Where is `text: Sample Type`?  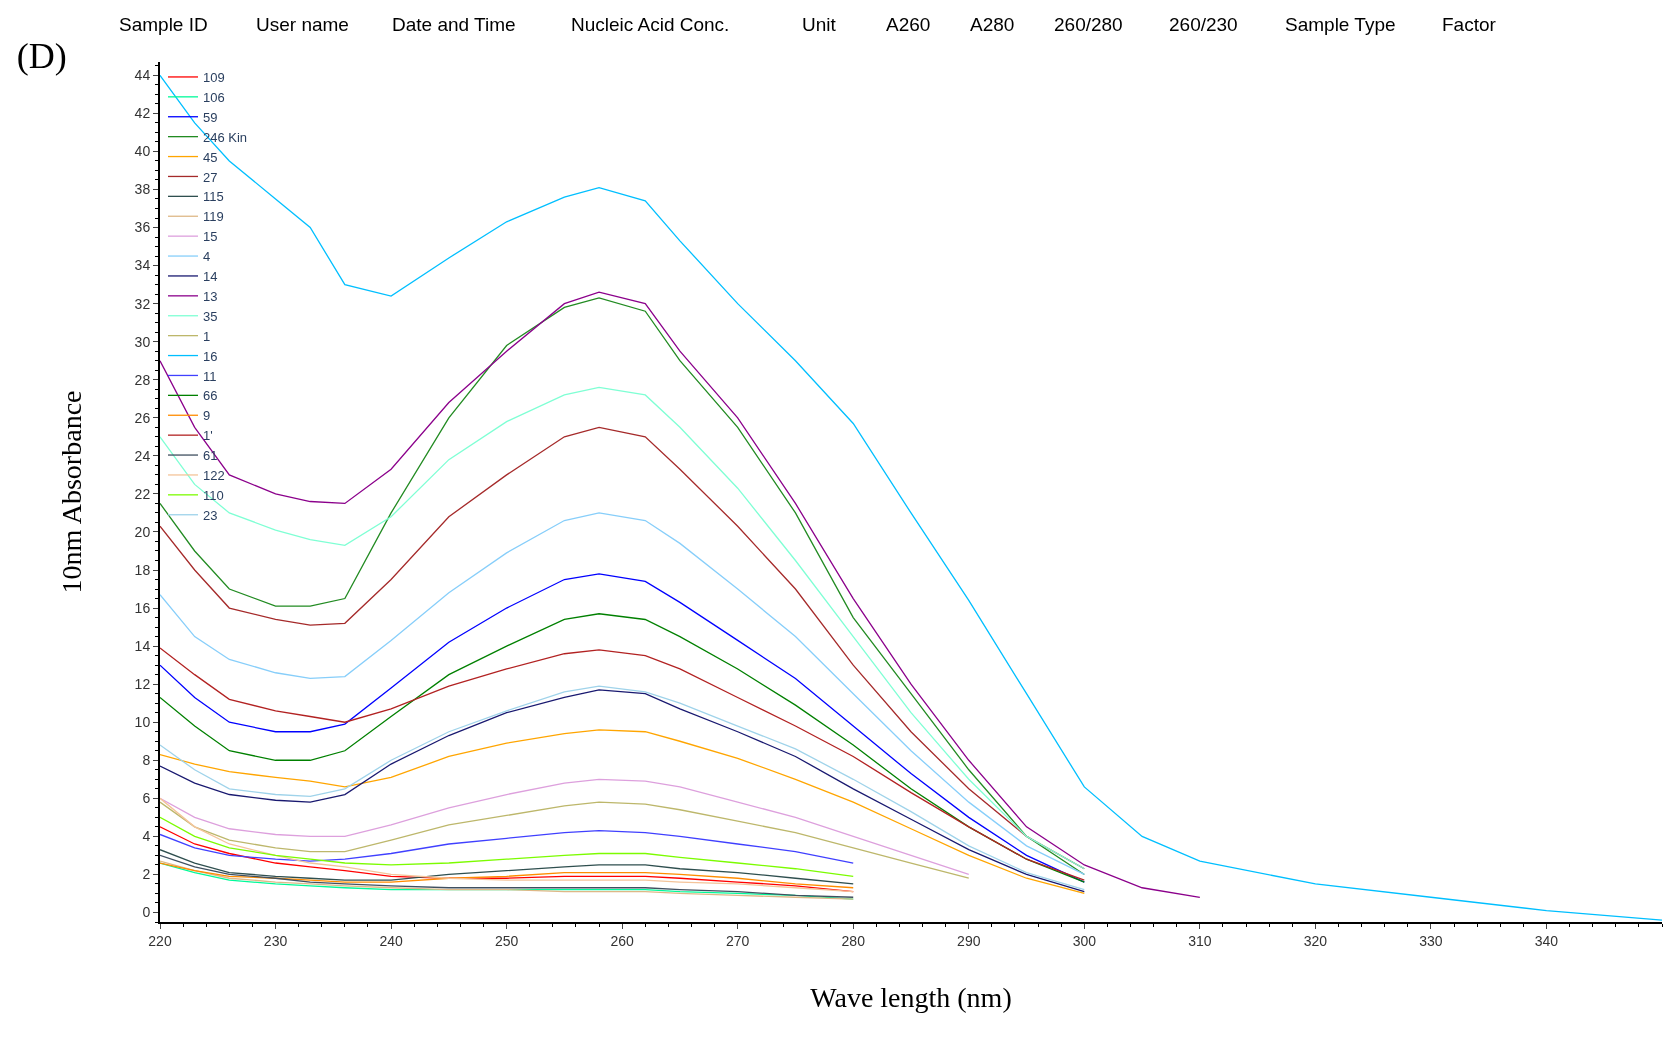
text: Sample Type is located at coordinates (1340, 24).